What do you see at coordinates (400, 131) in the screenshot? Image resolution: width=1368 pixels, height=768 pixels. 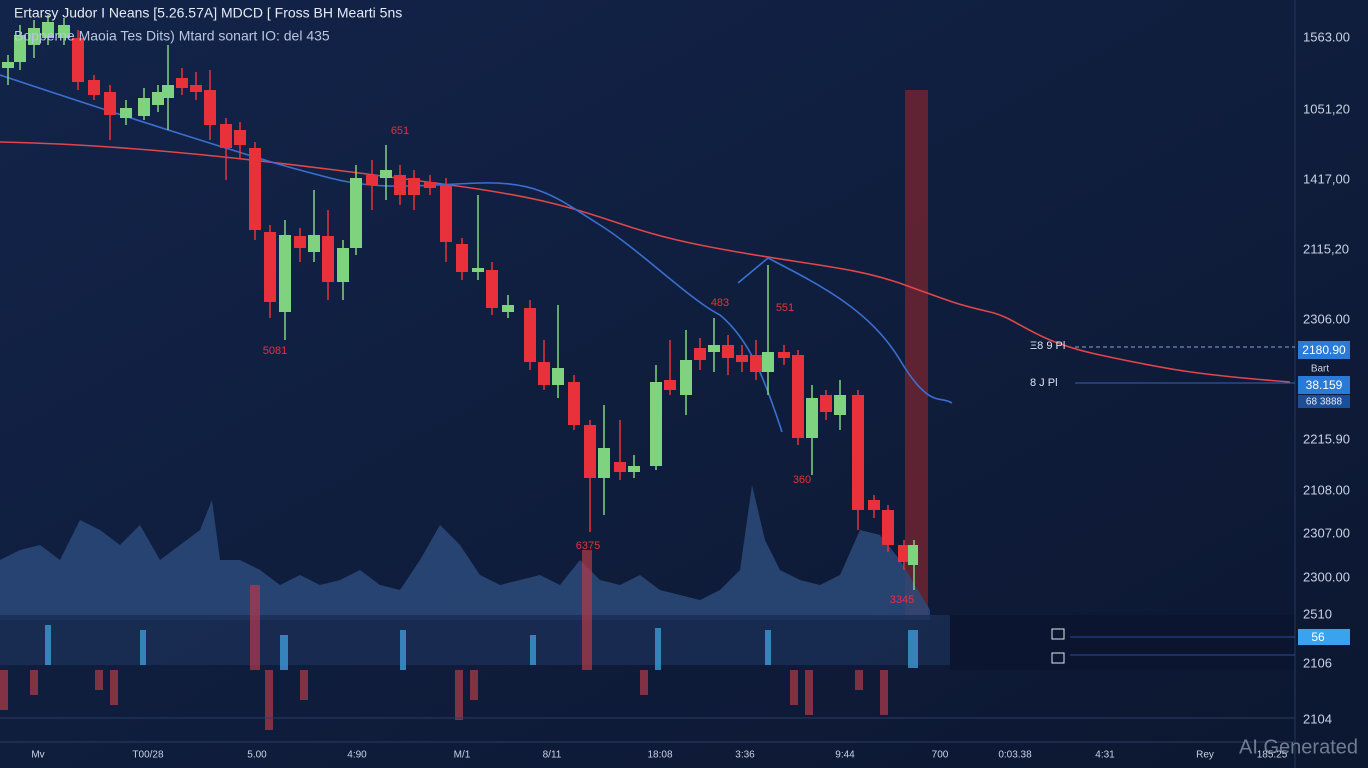 I see `annotation: 651` at bounding box center [400, 131].